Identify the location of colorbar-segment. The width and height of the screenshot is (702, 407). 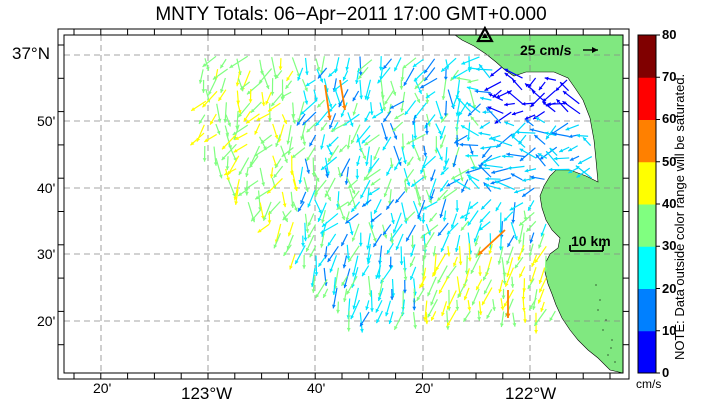
(647, 141).